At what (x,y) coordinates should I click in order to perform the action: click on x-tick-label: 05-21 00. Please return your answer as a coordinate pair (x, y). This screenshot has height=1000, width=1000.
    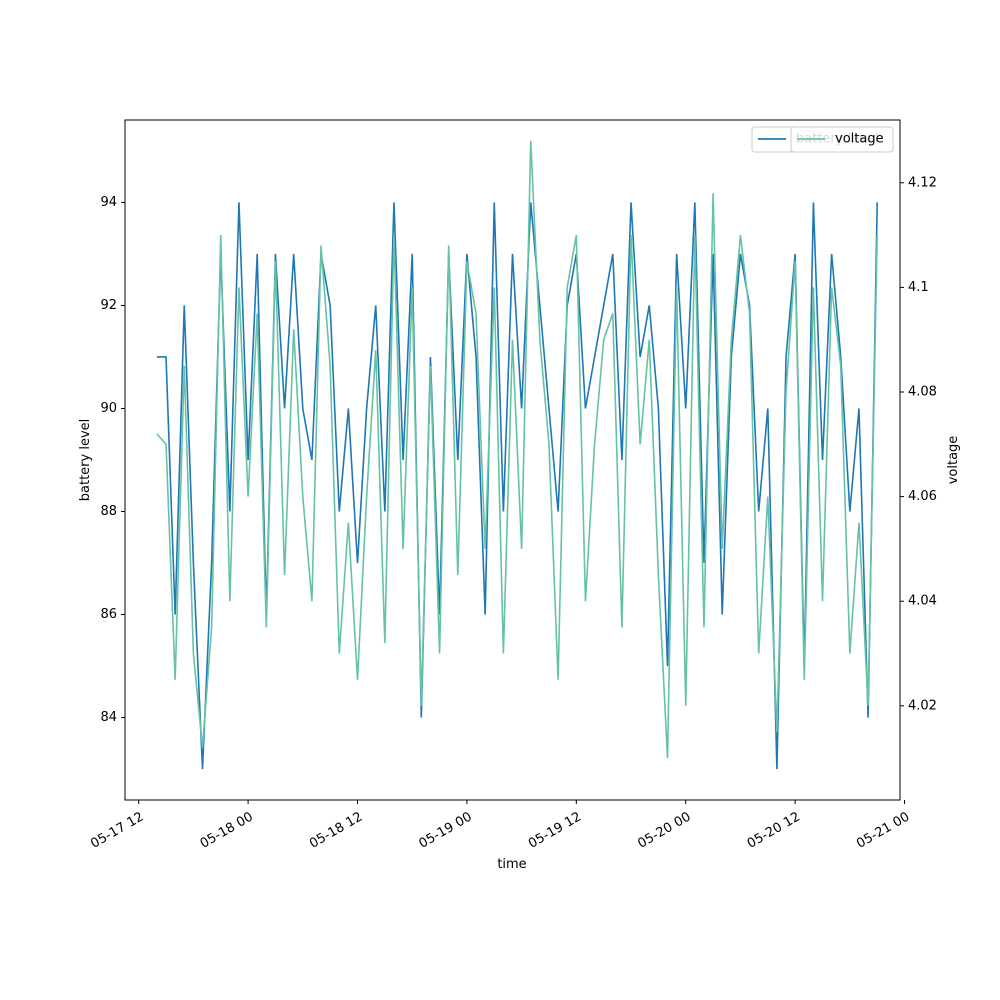
    Looking at the image, I should click on (883, 831).